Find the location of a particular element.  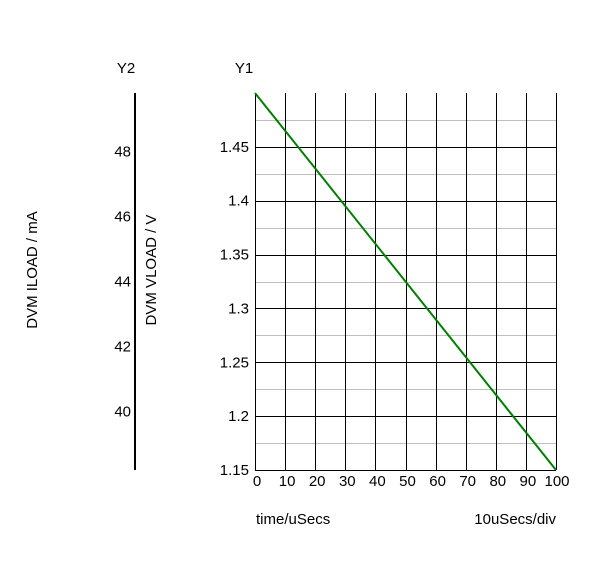

x-tick-label: 100 is located at coordinates (556, 481).